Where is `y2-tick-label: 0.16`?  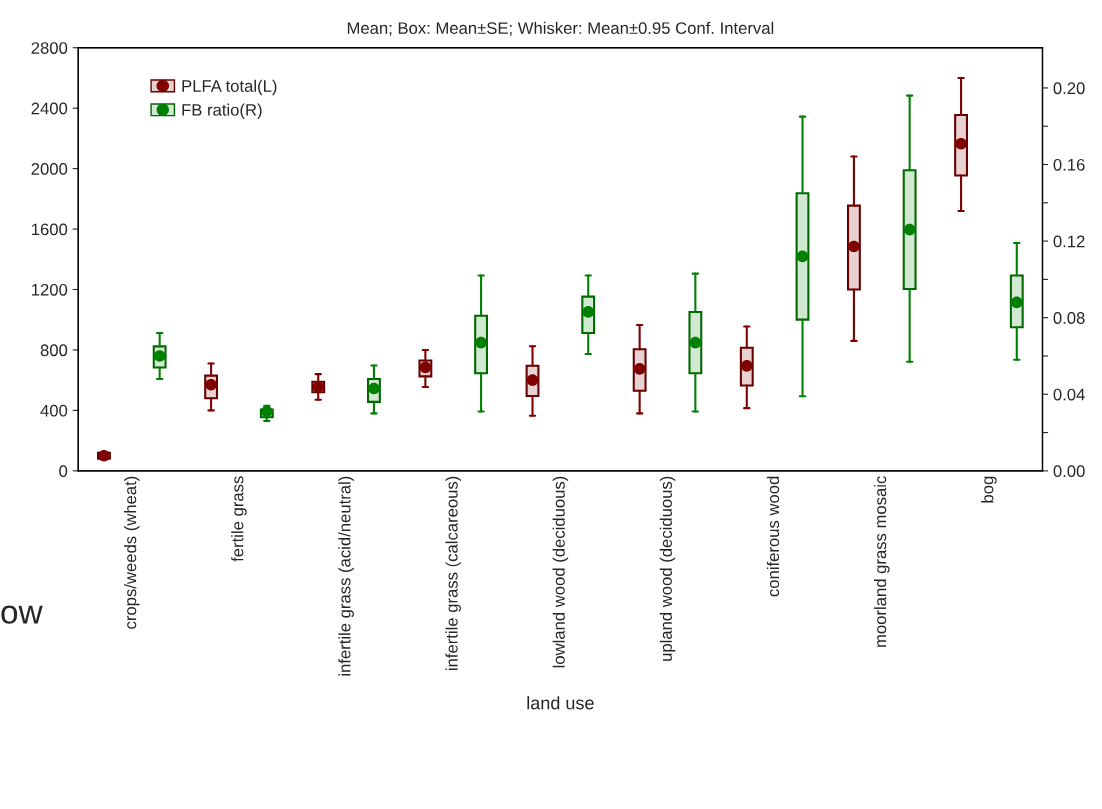 y2-tick-label: 0.16 is located at coordinates (1069, 164).